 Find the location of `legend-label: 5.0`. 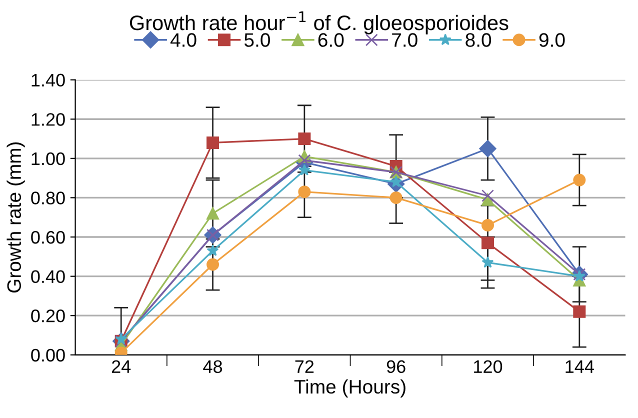

legend-label: 5.0 is located at coordinates (257, 40).